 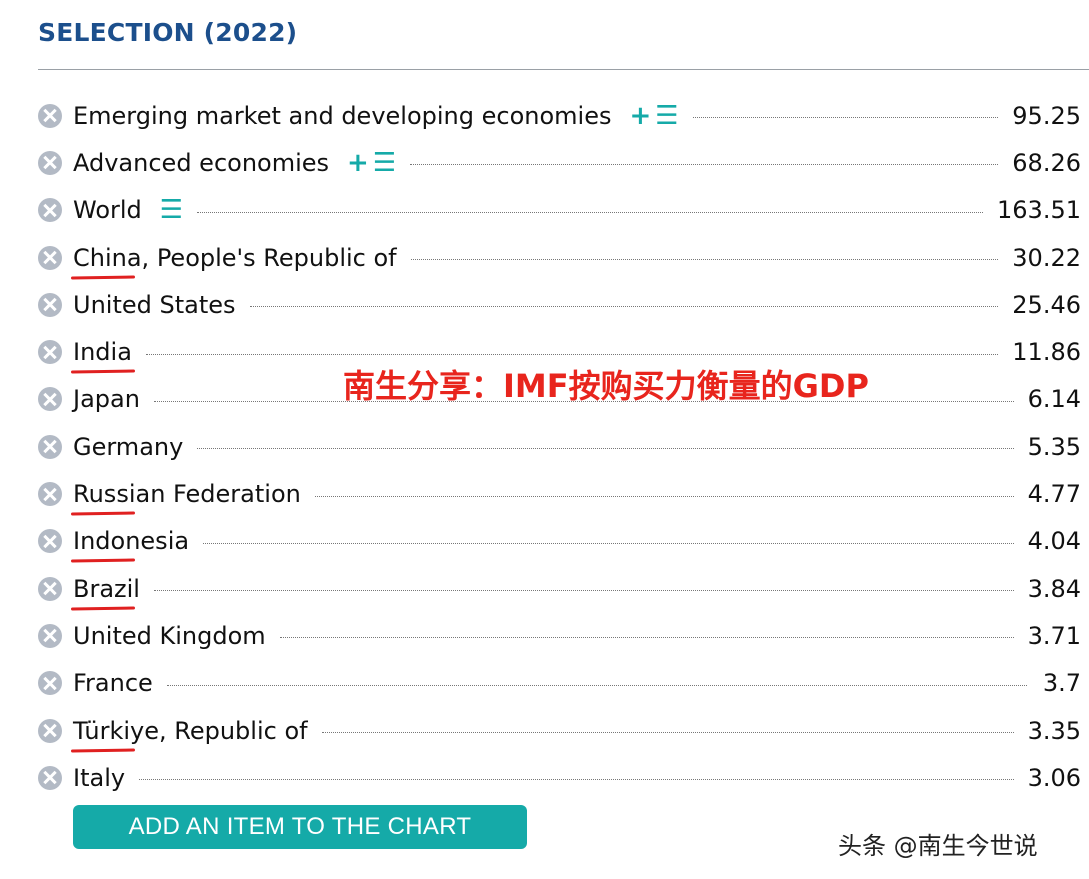 What do you see at coordinates (559, 210) in the screenshot?
I see `list-item: World ☰ 163.51` at bounding box center [559, 210].